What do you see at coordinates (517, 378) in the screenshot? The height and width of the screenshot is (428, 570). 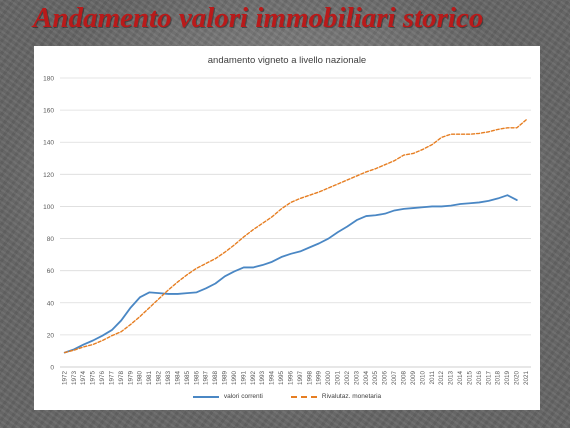 I see `x-tick-label: 2020` at bounding box center [517, 378].